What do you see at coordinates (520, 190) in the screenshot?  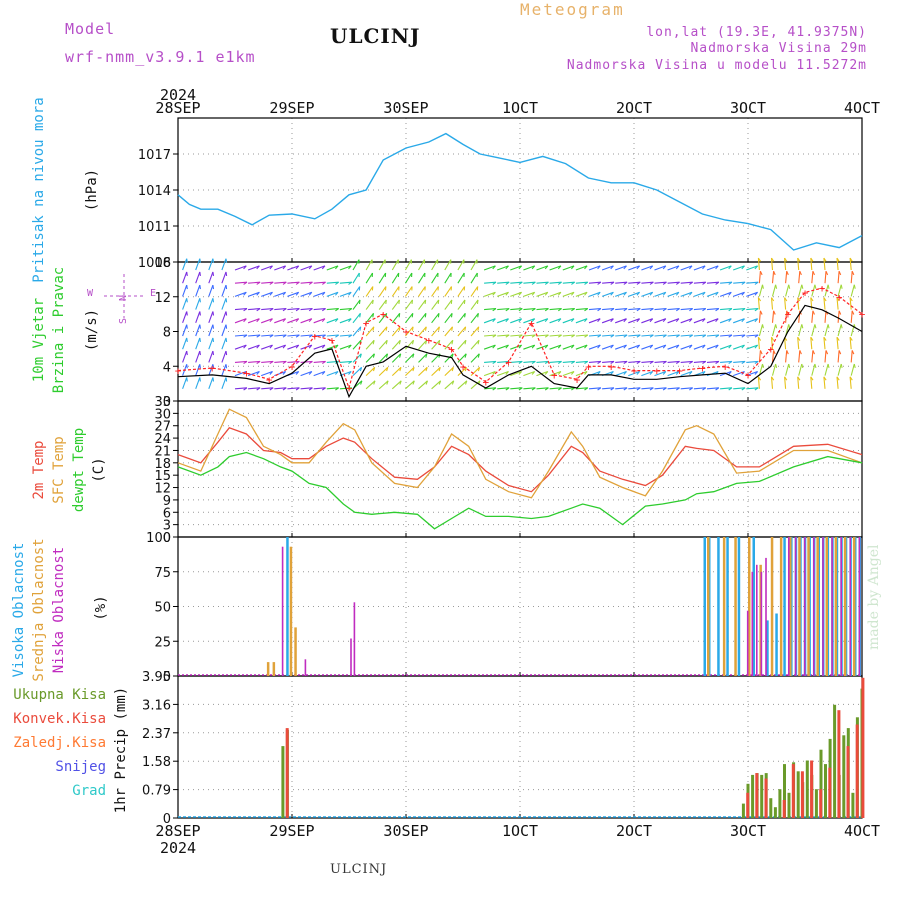 I see `panel-frame` at bounding box center [520, 190].